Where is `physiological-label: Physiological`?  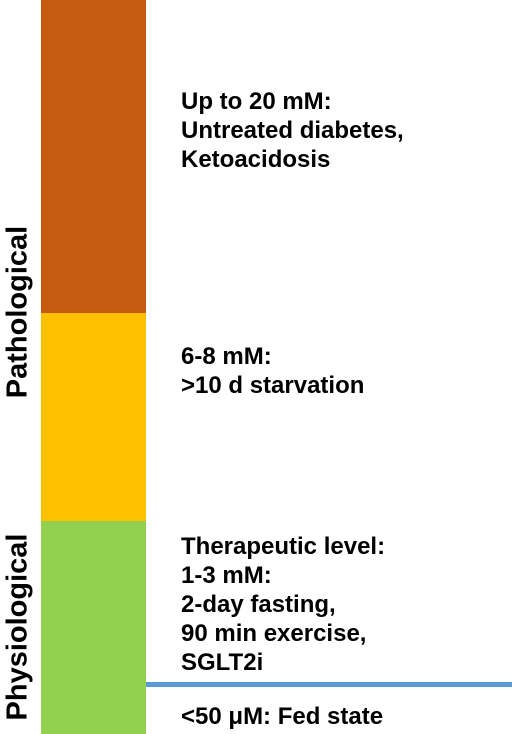 physiological-label: Physiological is located at coordinates (17, 627).